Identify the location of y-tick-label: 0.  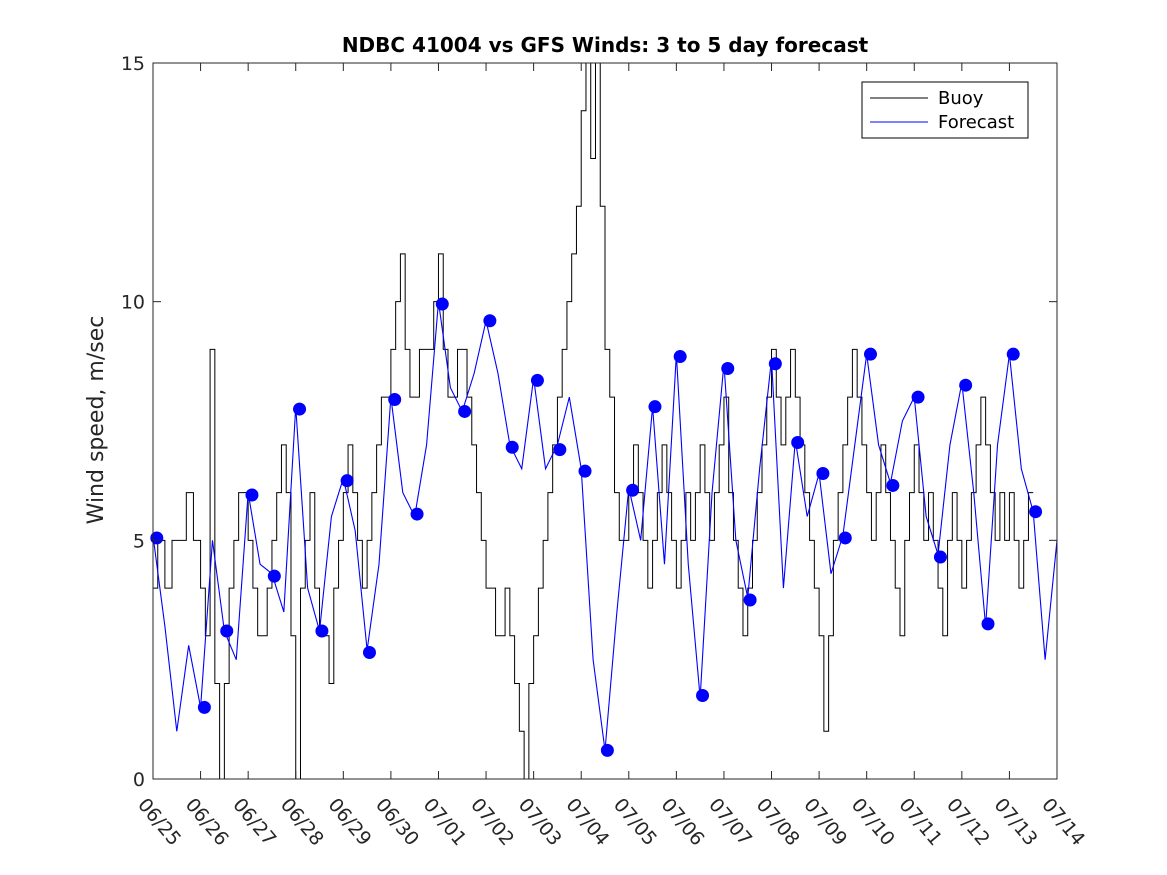
(139, 780).